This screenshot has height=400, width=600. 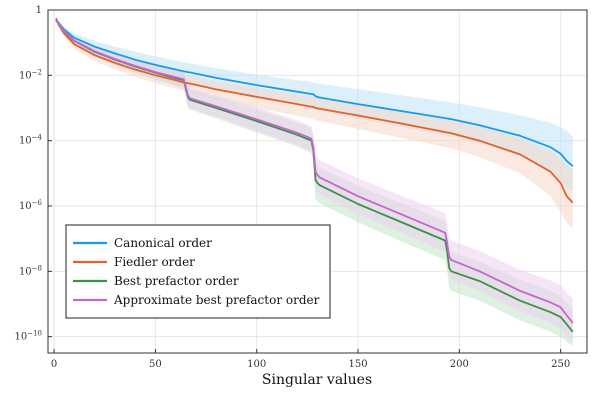 What do you see at coordinates (31, 140) in the screenshot?
I see `y-tick-label: 10⁻⁴` at bounding box center [31, 140].